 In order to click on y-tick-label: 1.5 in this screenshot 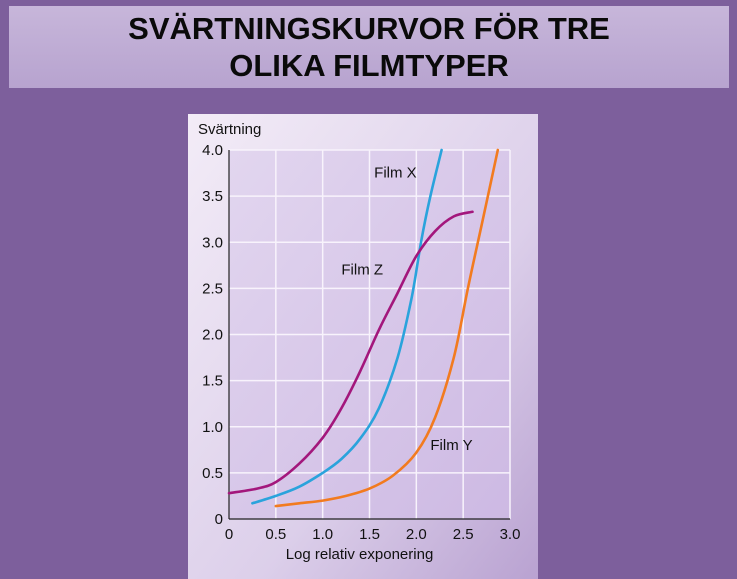, I will do `click(212, 381)`.